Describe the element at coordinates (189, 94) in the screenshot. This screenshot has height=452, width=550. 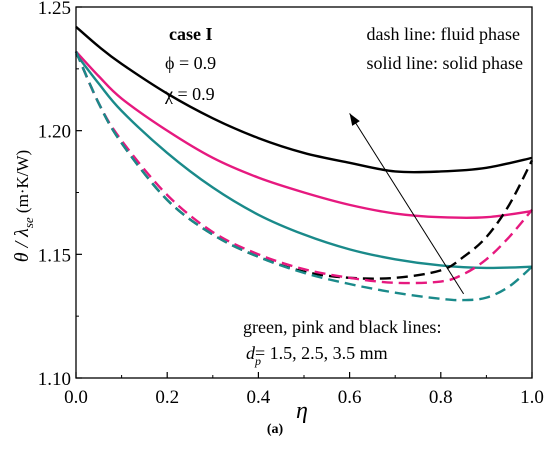
I see `chi-label: χ = 0.9` at that location.